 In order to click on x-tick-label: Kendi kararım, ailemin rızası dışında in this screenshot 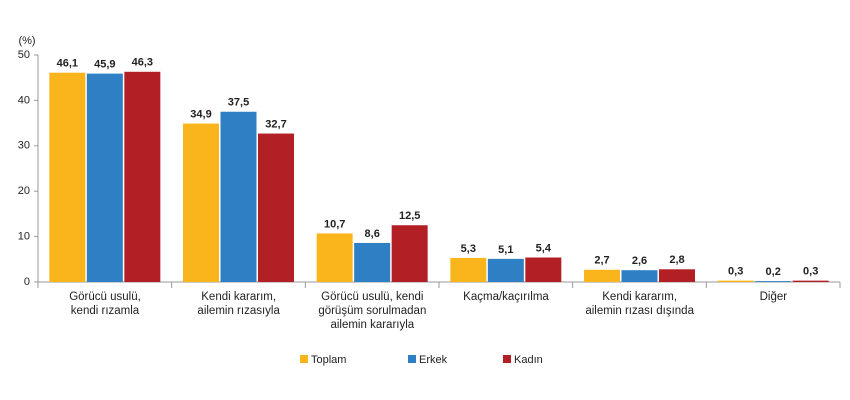, I will do `click(639, 304)`.